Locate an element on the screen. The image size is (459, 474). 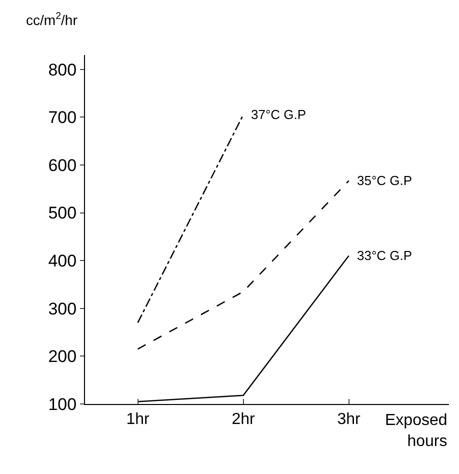
x-tick-label: 2hr is located at coordinates (244, 419).